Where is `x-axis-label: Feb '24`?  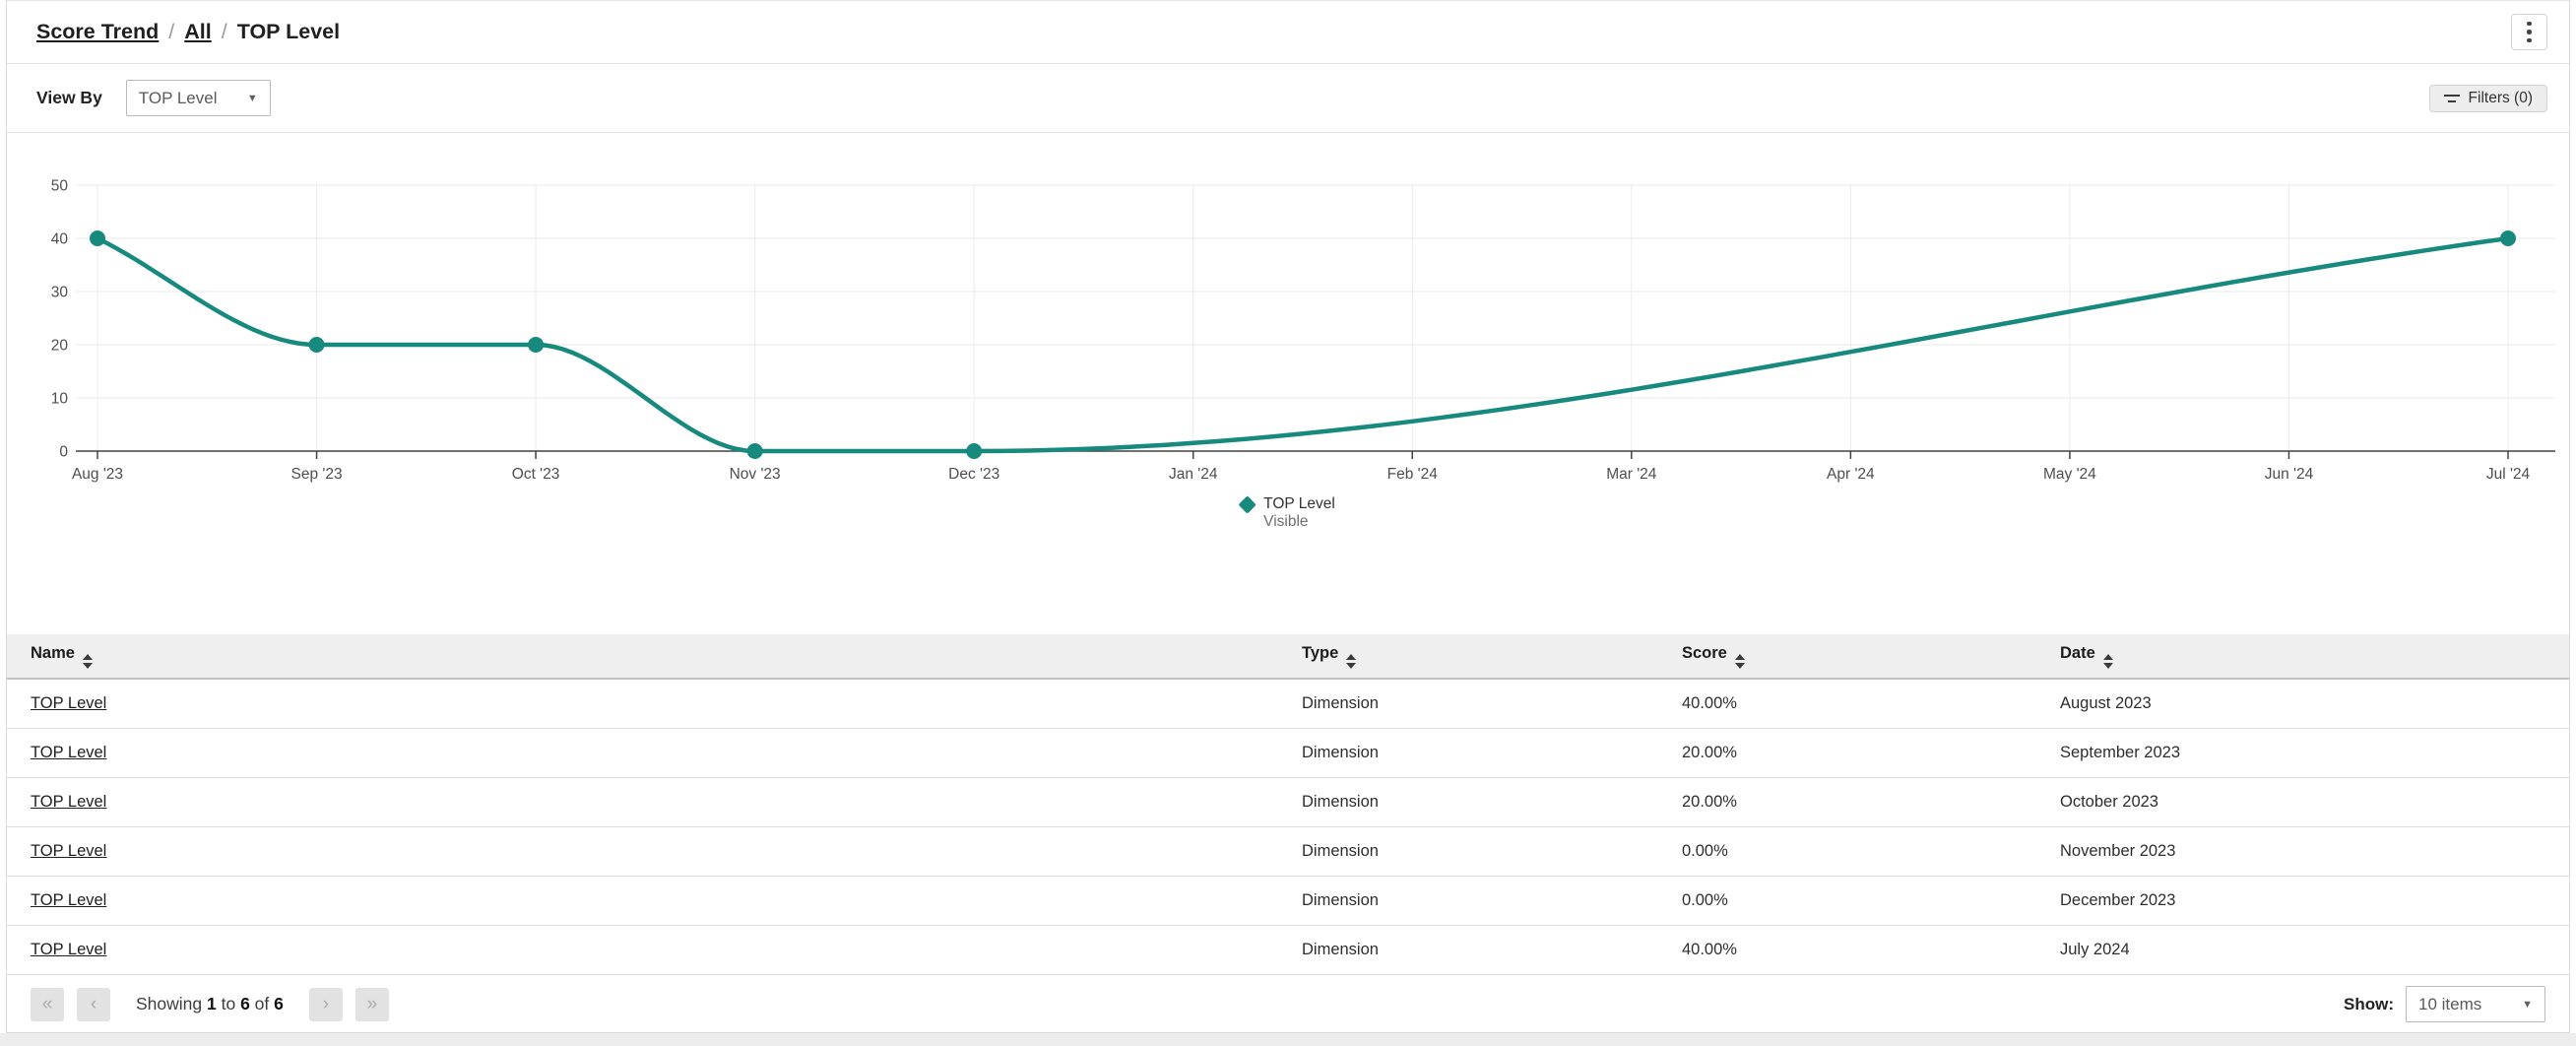
x-axis-label: Feb '24 is located at coordinates (1413, 474).